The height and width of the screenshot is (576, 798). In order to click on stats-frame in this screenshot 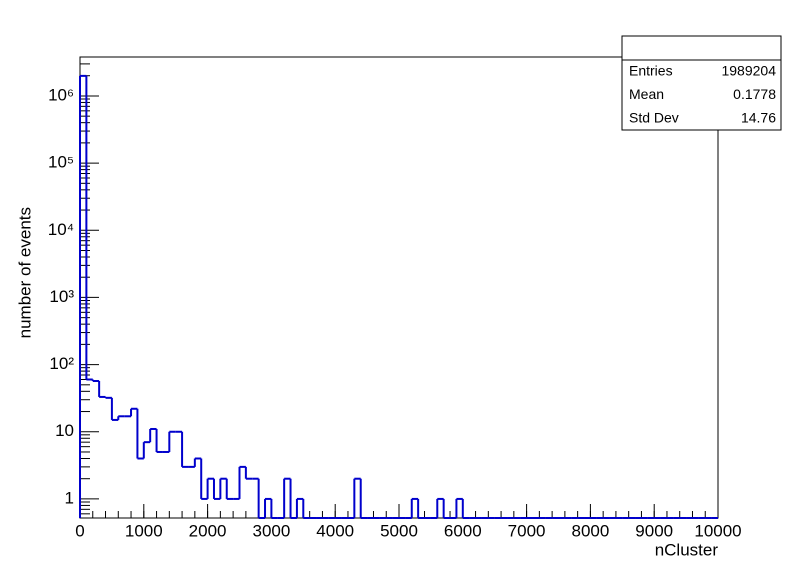, I will do `click(701, 83)`.